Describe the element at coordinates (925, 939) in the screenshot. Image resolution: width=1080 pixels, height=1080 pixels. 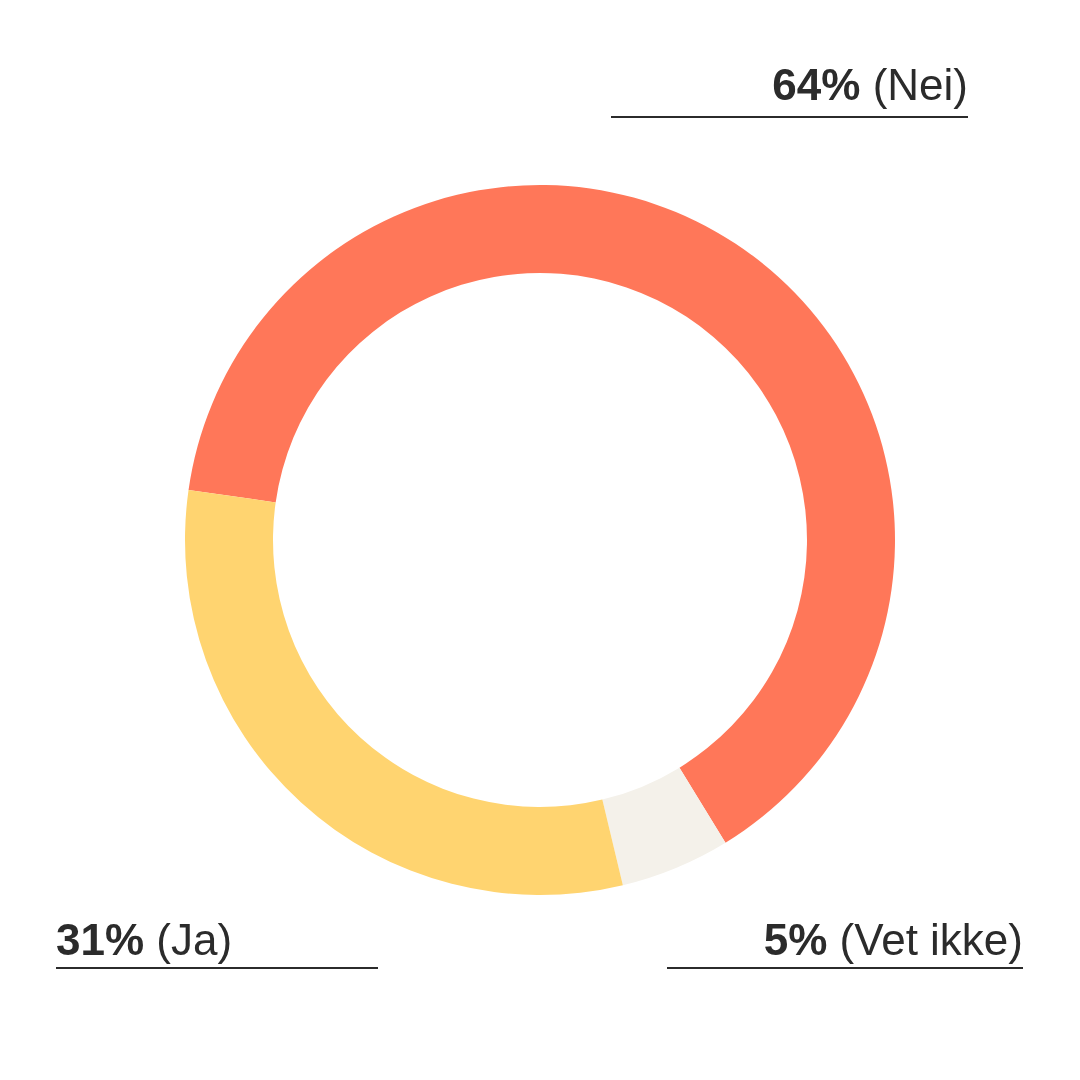
I see `slice-label: (Vet ikke)` at that location.